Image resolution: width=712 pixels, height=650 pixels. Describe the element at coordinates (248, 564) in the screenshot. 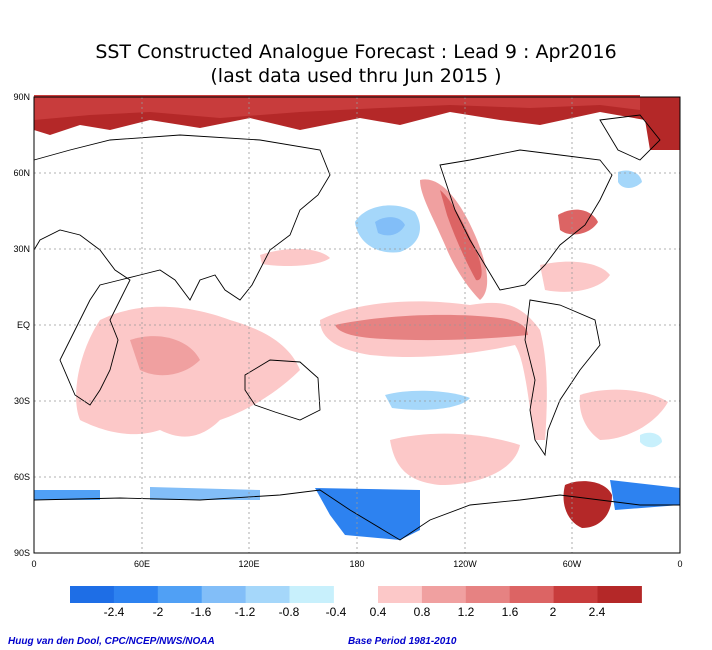

I see `lon-label: 120E` at that location.